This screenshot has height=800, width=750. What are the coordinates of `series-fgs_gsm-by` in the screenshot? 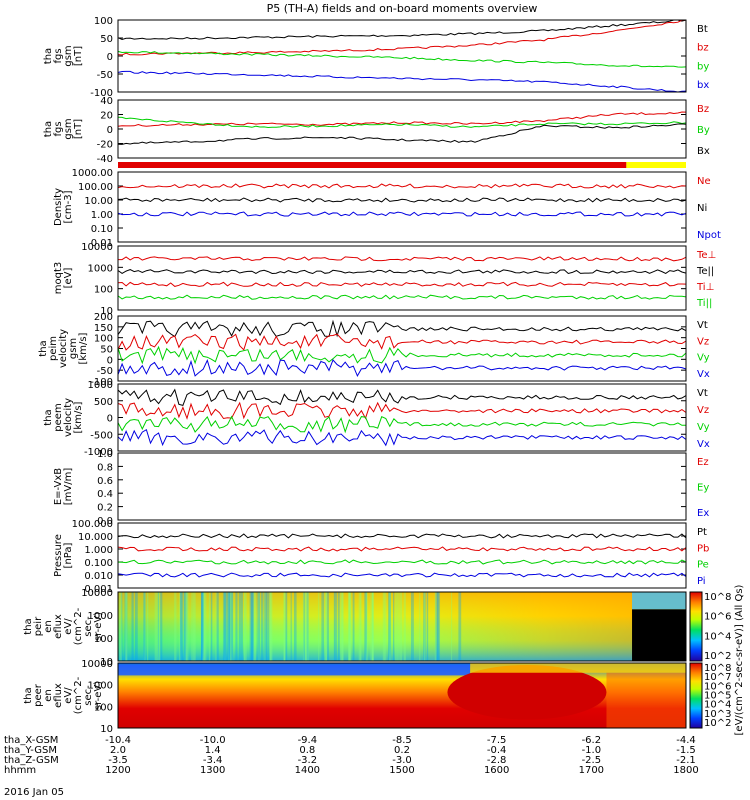 It's located at (402, 59).